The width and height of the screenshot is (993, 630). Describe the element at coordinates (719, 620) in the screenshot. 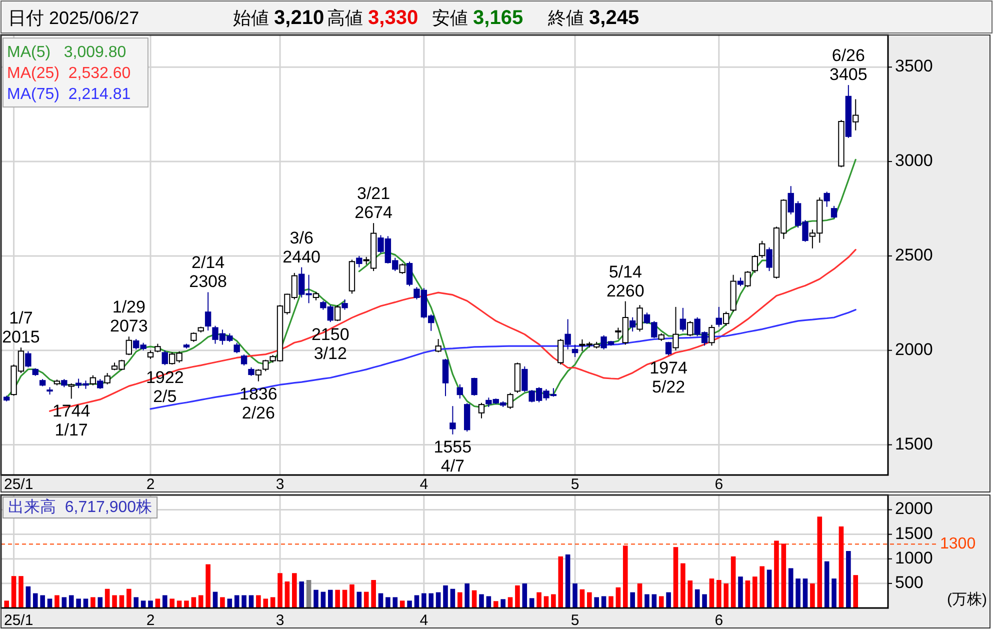

I see `x-tick-label: 6` at that location.